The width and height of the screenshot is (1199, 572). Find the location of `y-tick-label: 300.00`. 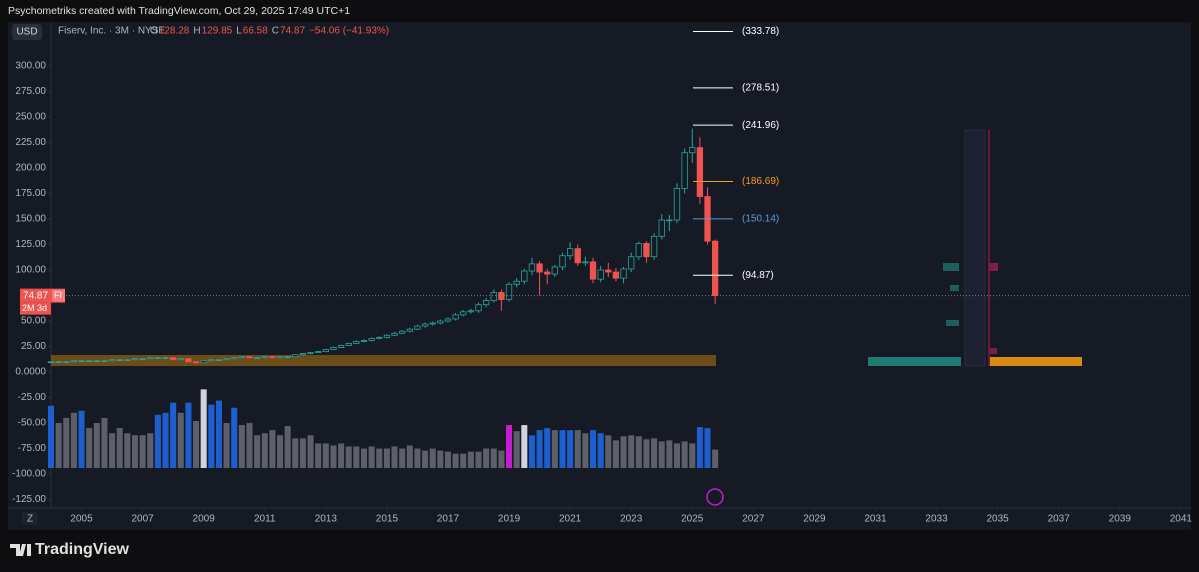

y-tick-label: 300.00 is located at coordinates (30, 66).